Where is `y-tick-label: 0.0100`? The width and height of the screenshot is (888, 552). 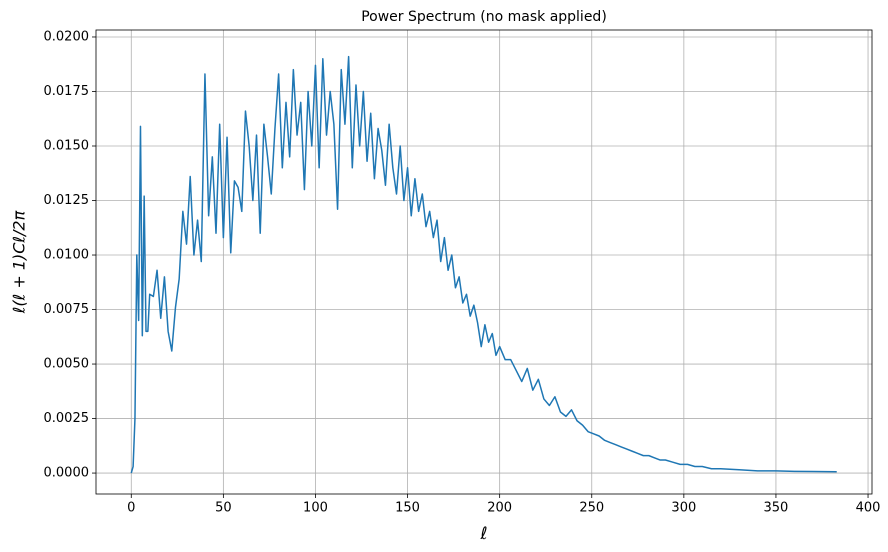
y-tick-label: 0.0100 is located at coordinates (67, 255).